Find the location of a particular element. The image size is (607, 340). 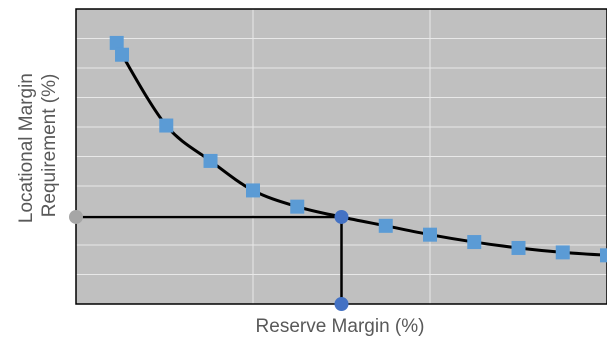

y-axis-title: Locational Margin Requirement (%) is located at coordinates (38, 145).